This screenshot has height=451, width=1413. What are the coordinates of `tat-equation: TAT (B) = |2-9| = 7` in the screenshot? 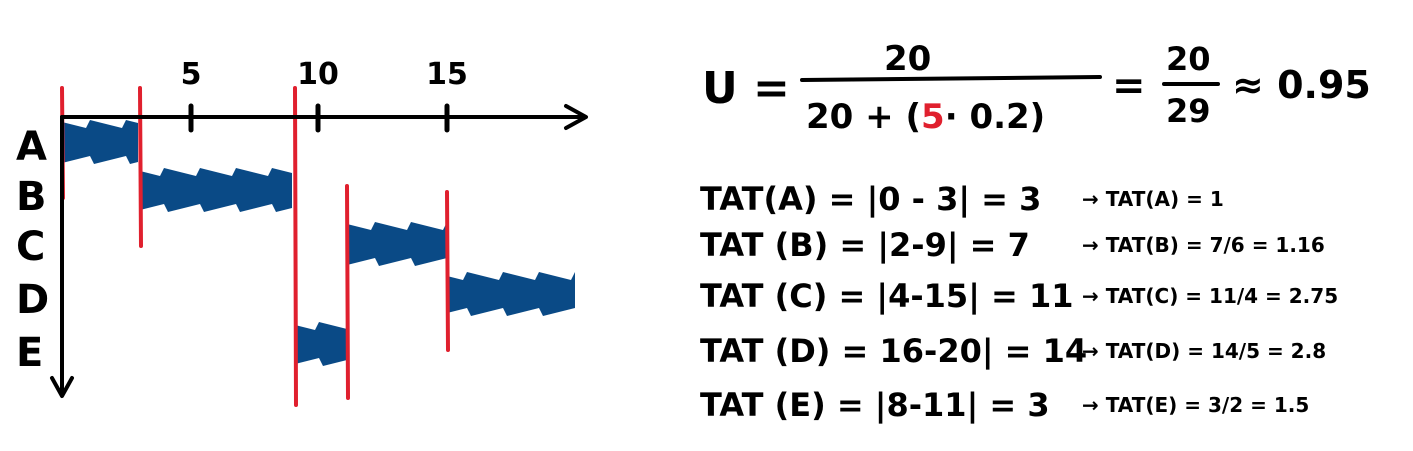 It's located at (865, 245).